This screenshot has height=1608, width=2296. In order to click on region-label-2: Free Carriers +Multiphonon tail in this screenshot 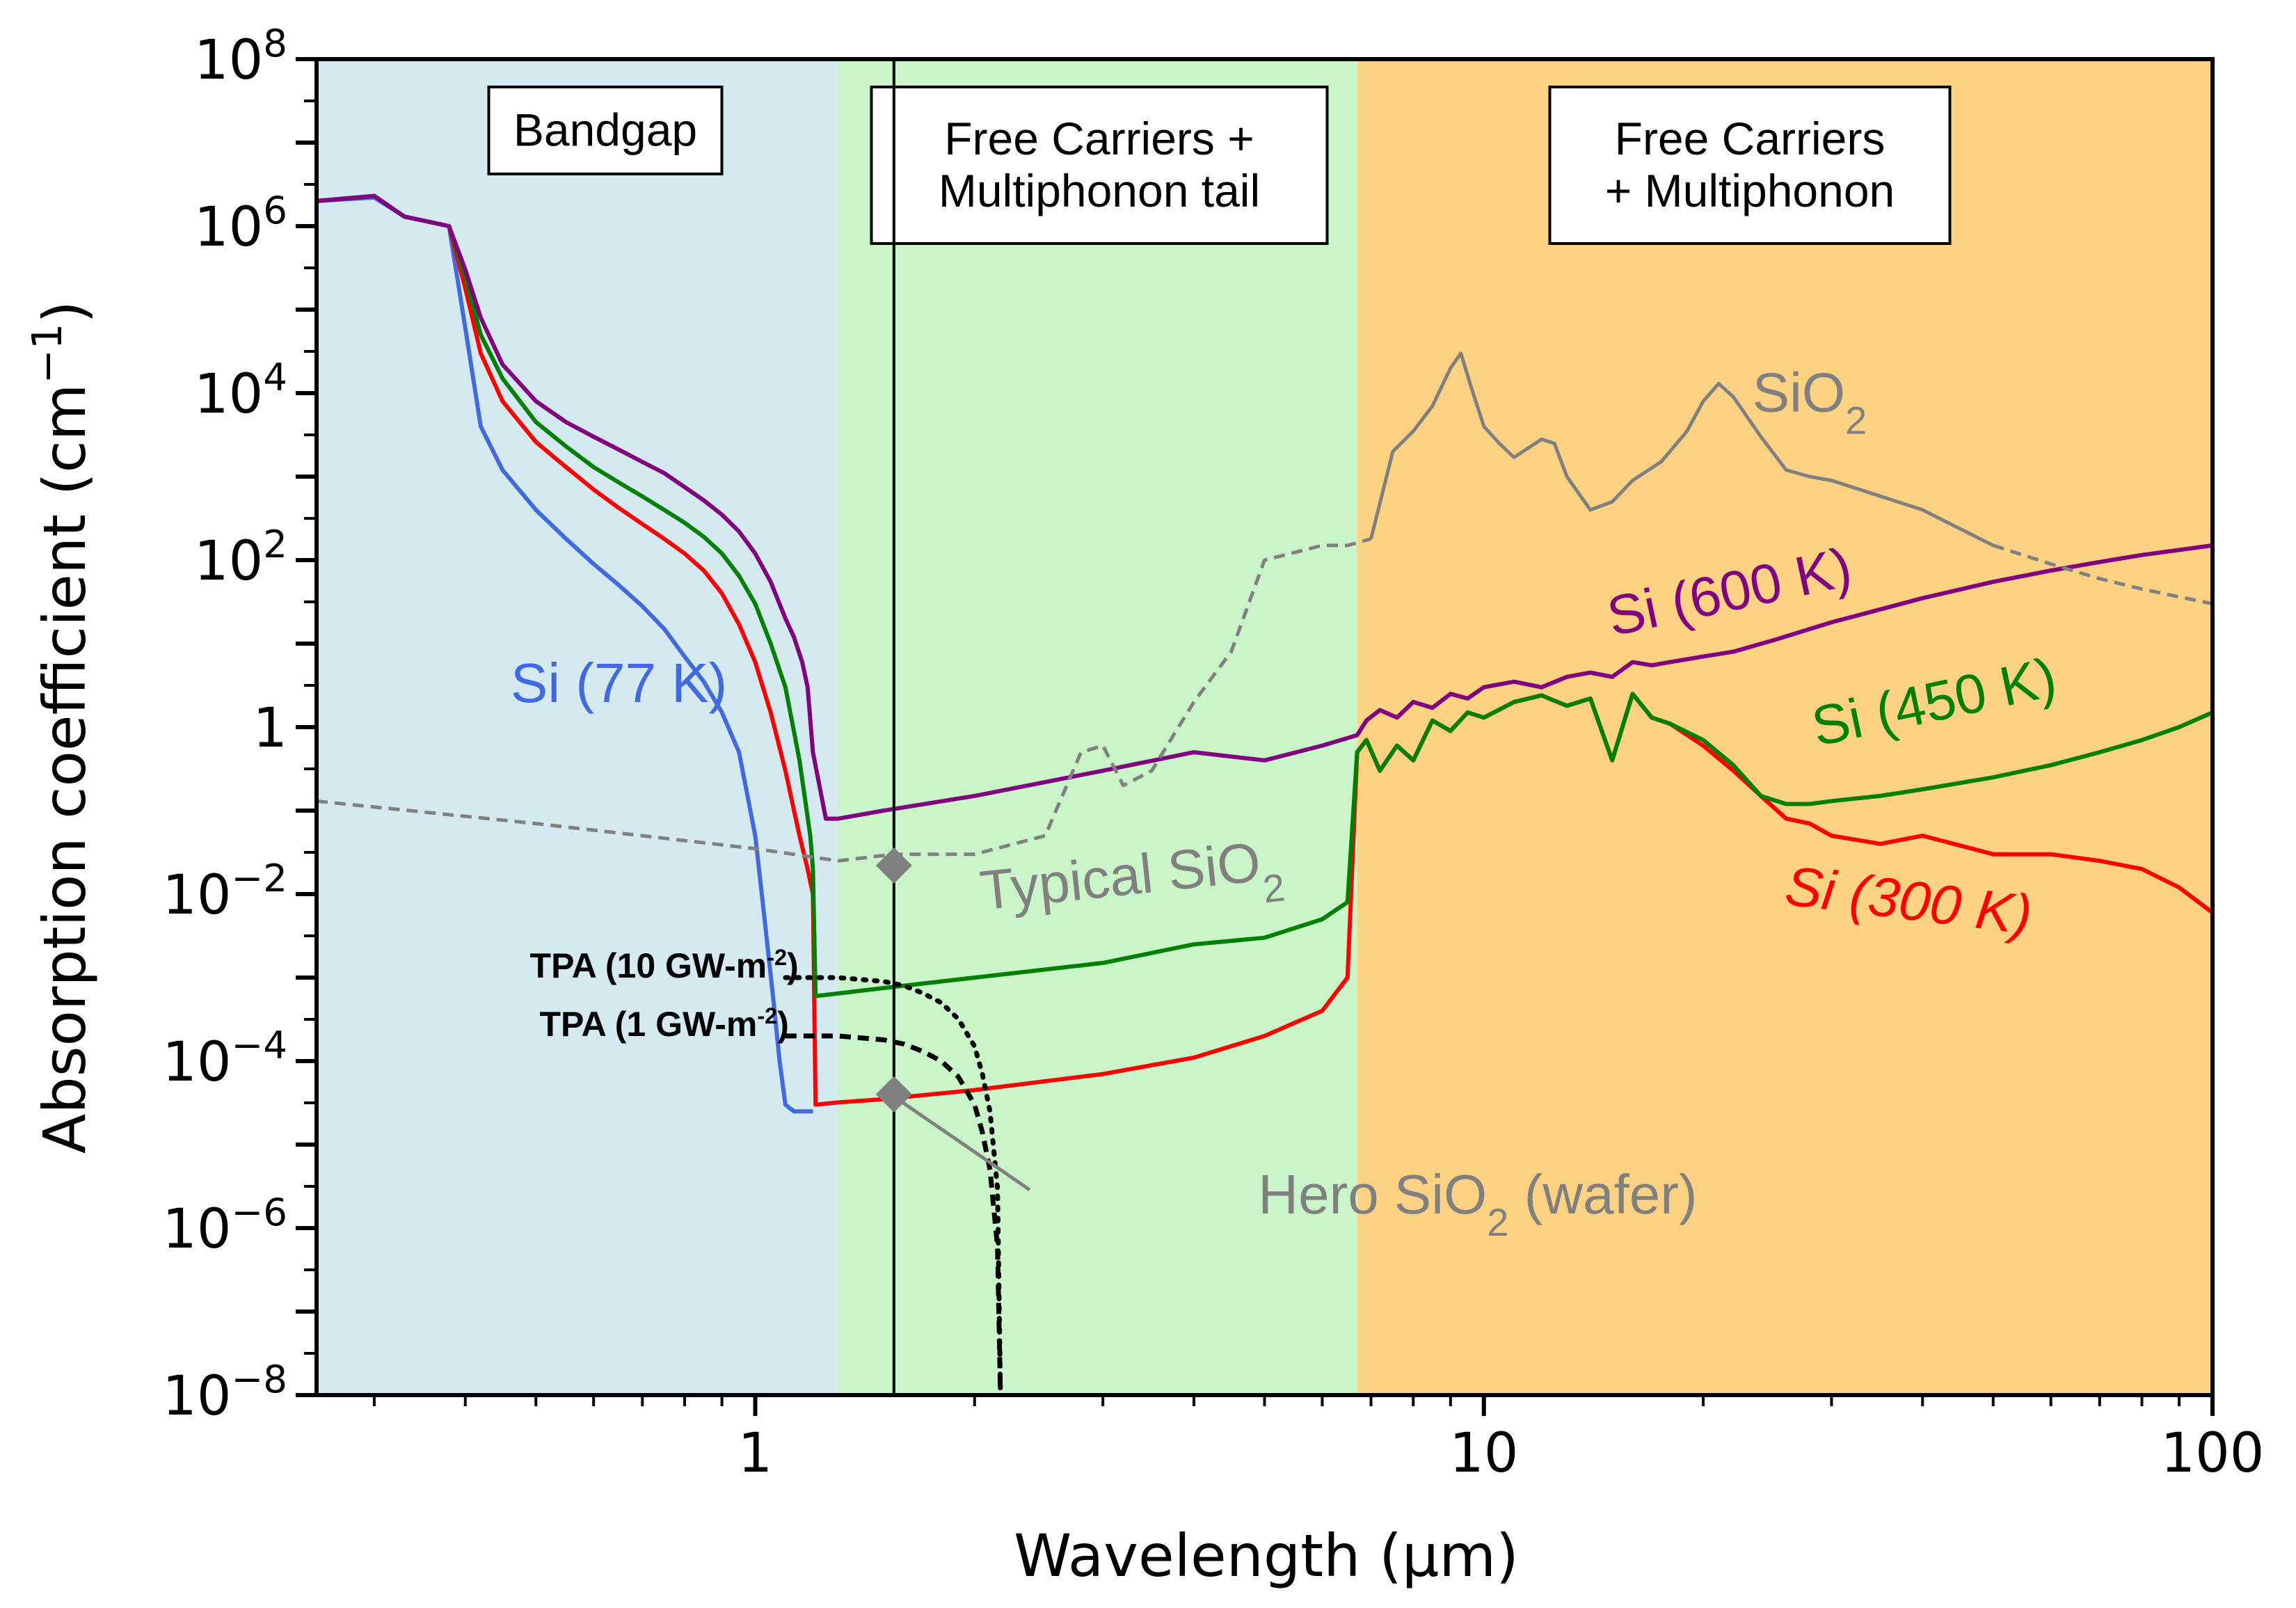, I will do `click(1100, 165)`.